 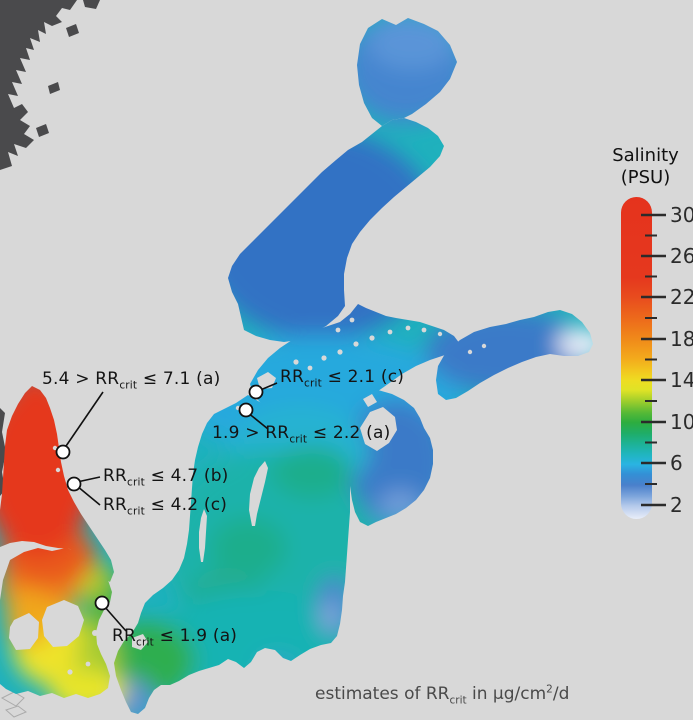 What do you see at coordinates (175, 637) in the screenshot?
I see `annotation-belt-a: RRcrit ≤ 1.9 (a)` at bounding box center [175, 637].